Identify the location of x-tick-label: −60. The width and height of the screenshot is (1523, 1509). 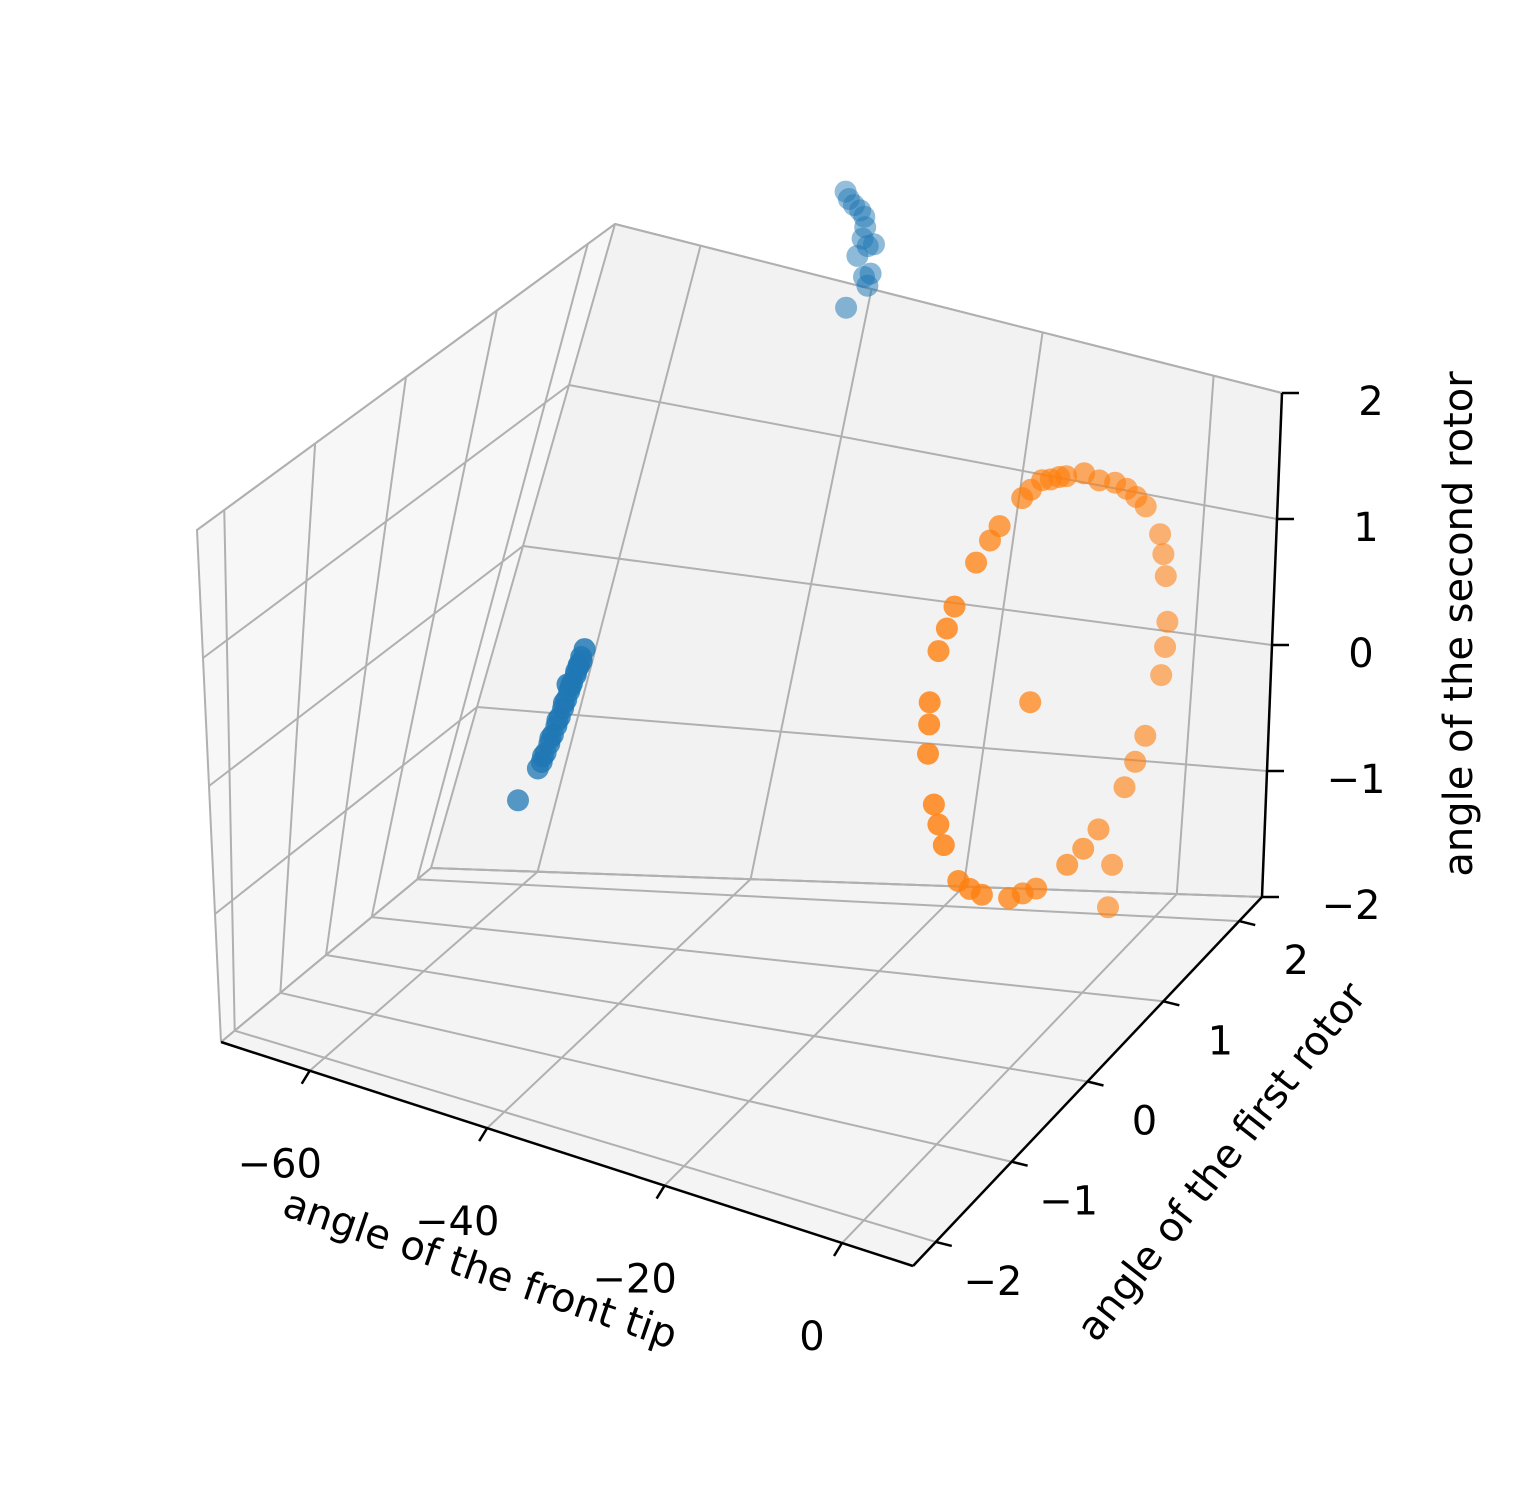
(279, 1165).